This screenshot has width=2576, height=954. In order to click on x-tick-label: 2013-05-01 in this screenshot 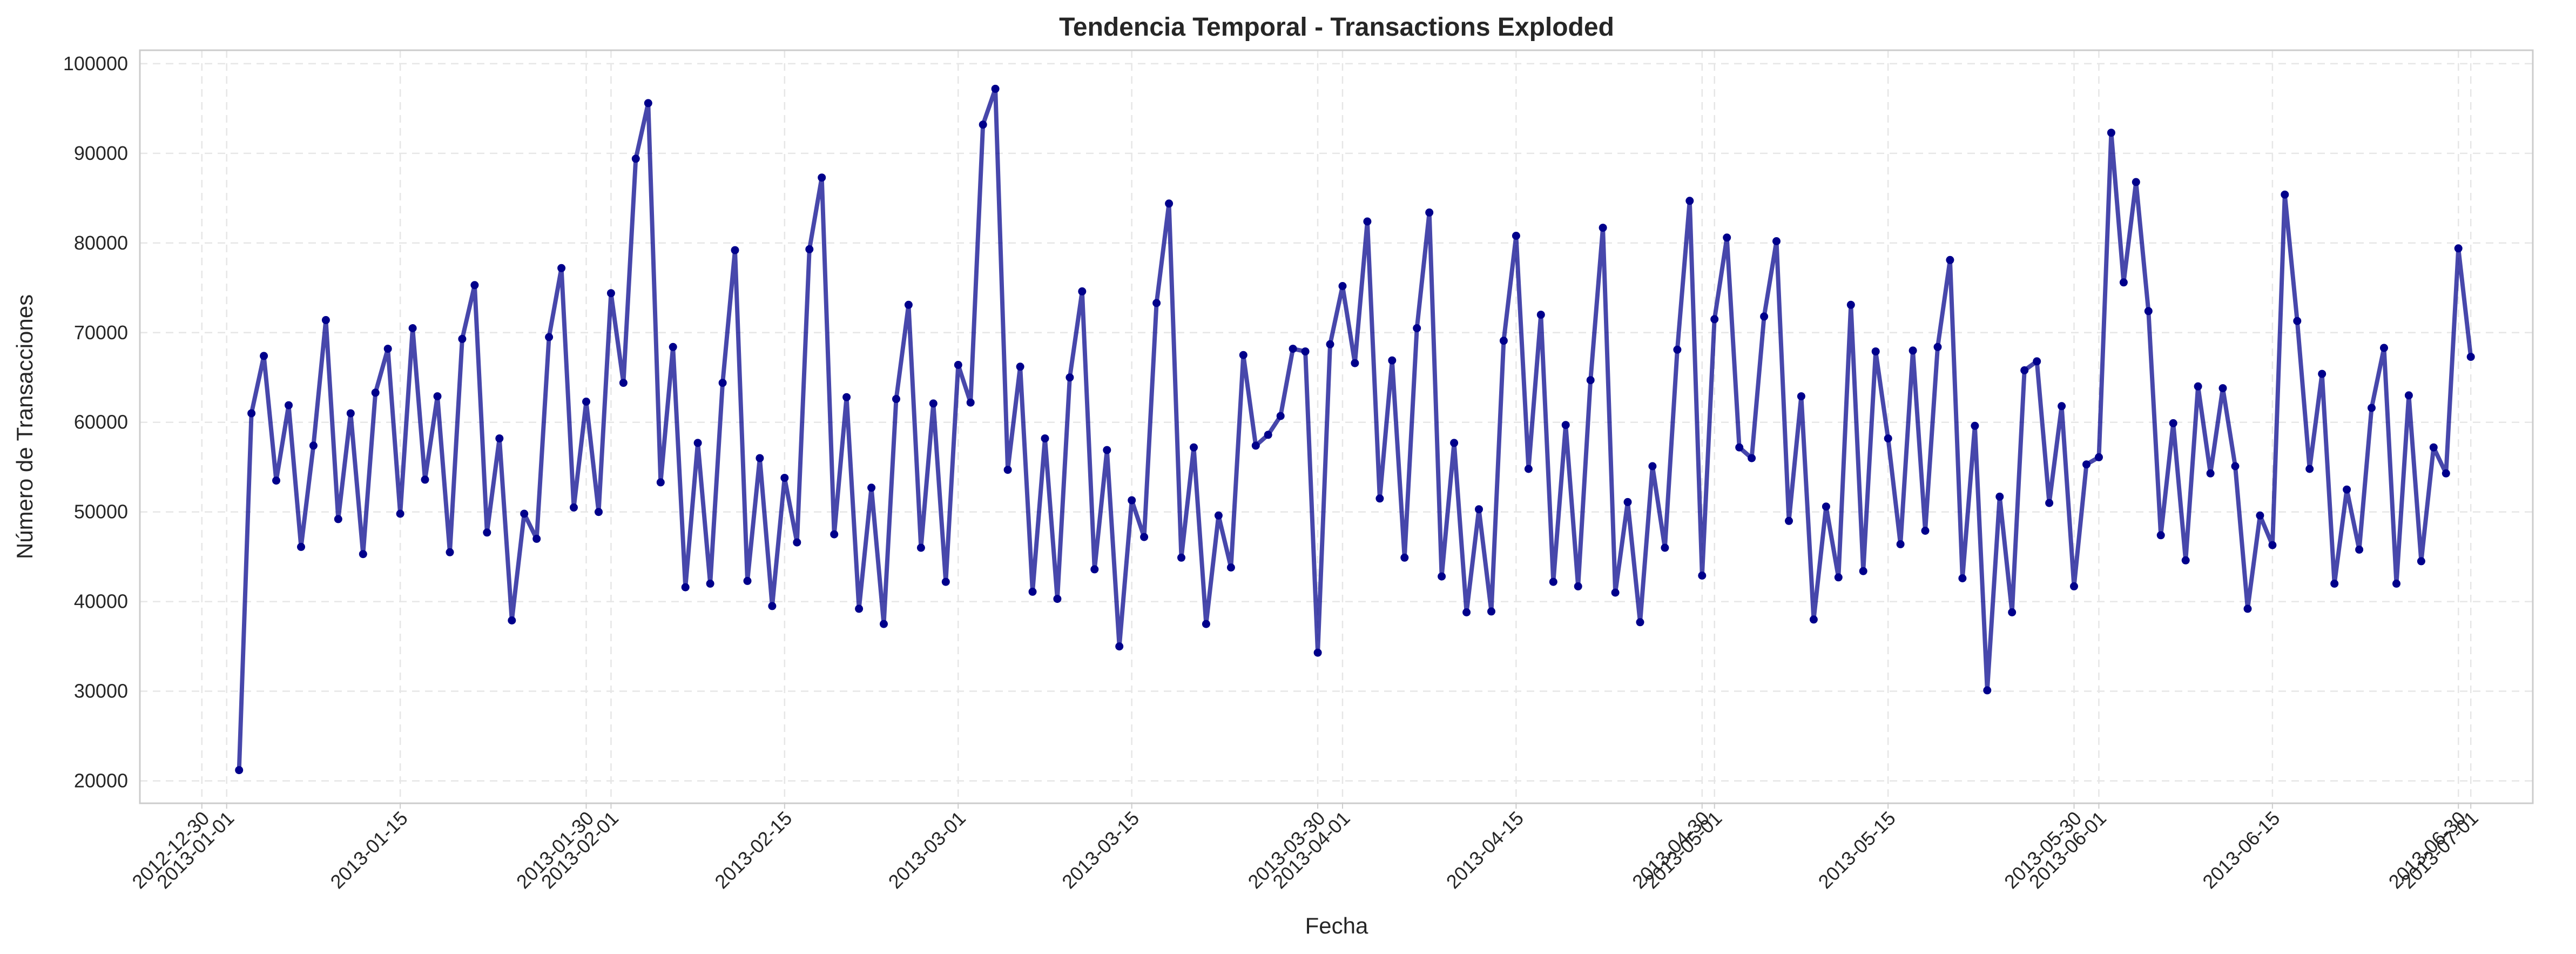, I will do `click(1683, 850)`.